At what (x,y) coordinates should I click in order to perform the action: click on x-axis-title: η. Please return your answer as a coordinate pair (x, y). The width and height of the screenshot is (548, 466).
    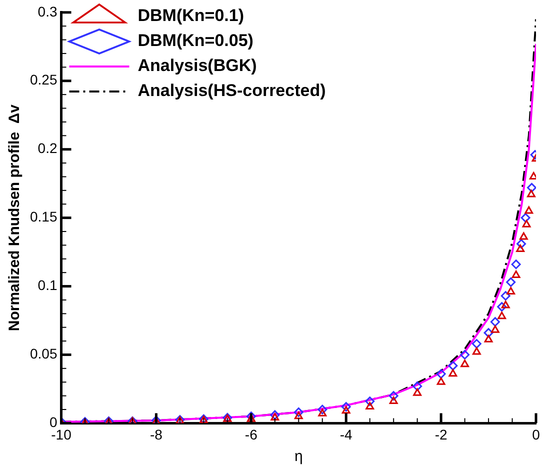
    Looking at the image, I should click on (298, 457).